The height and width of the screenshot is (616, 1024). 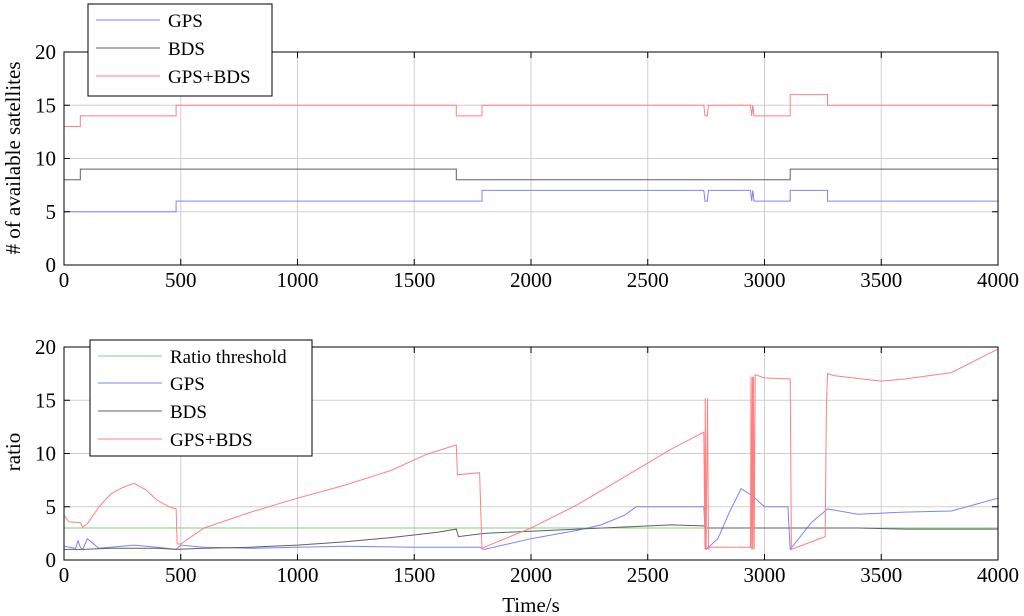 I want to click on x-axis-label-ratio: Time/s, so click(x=531, y=604).